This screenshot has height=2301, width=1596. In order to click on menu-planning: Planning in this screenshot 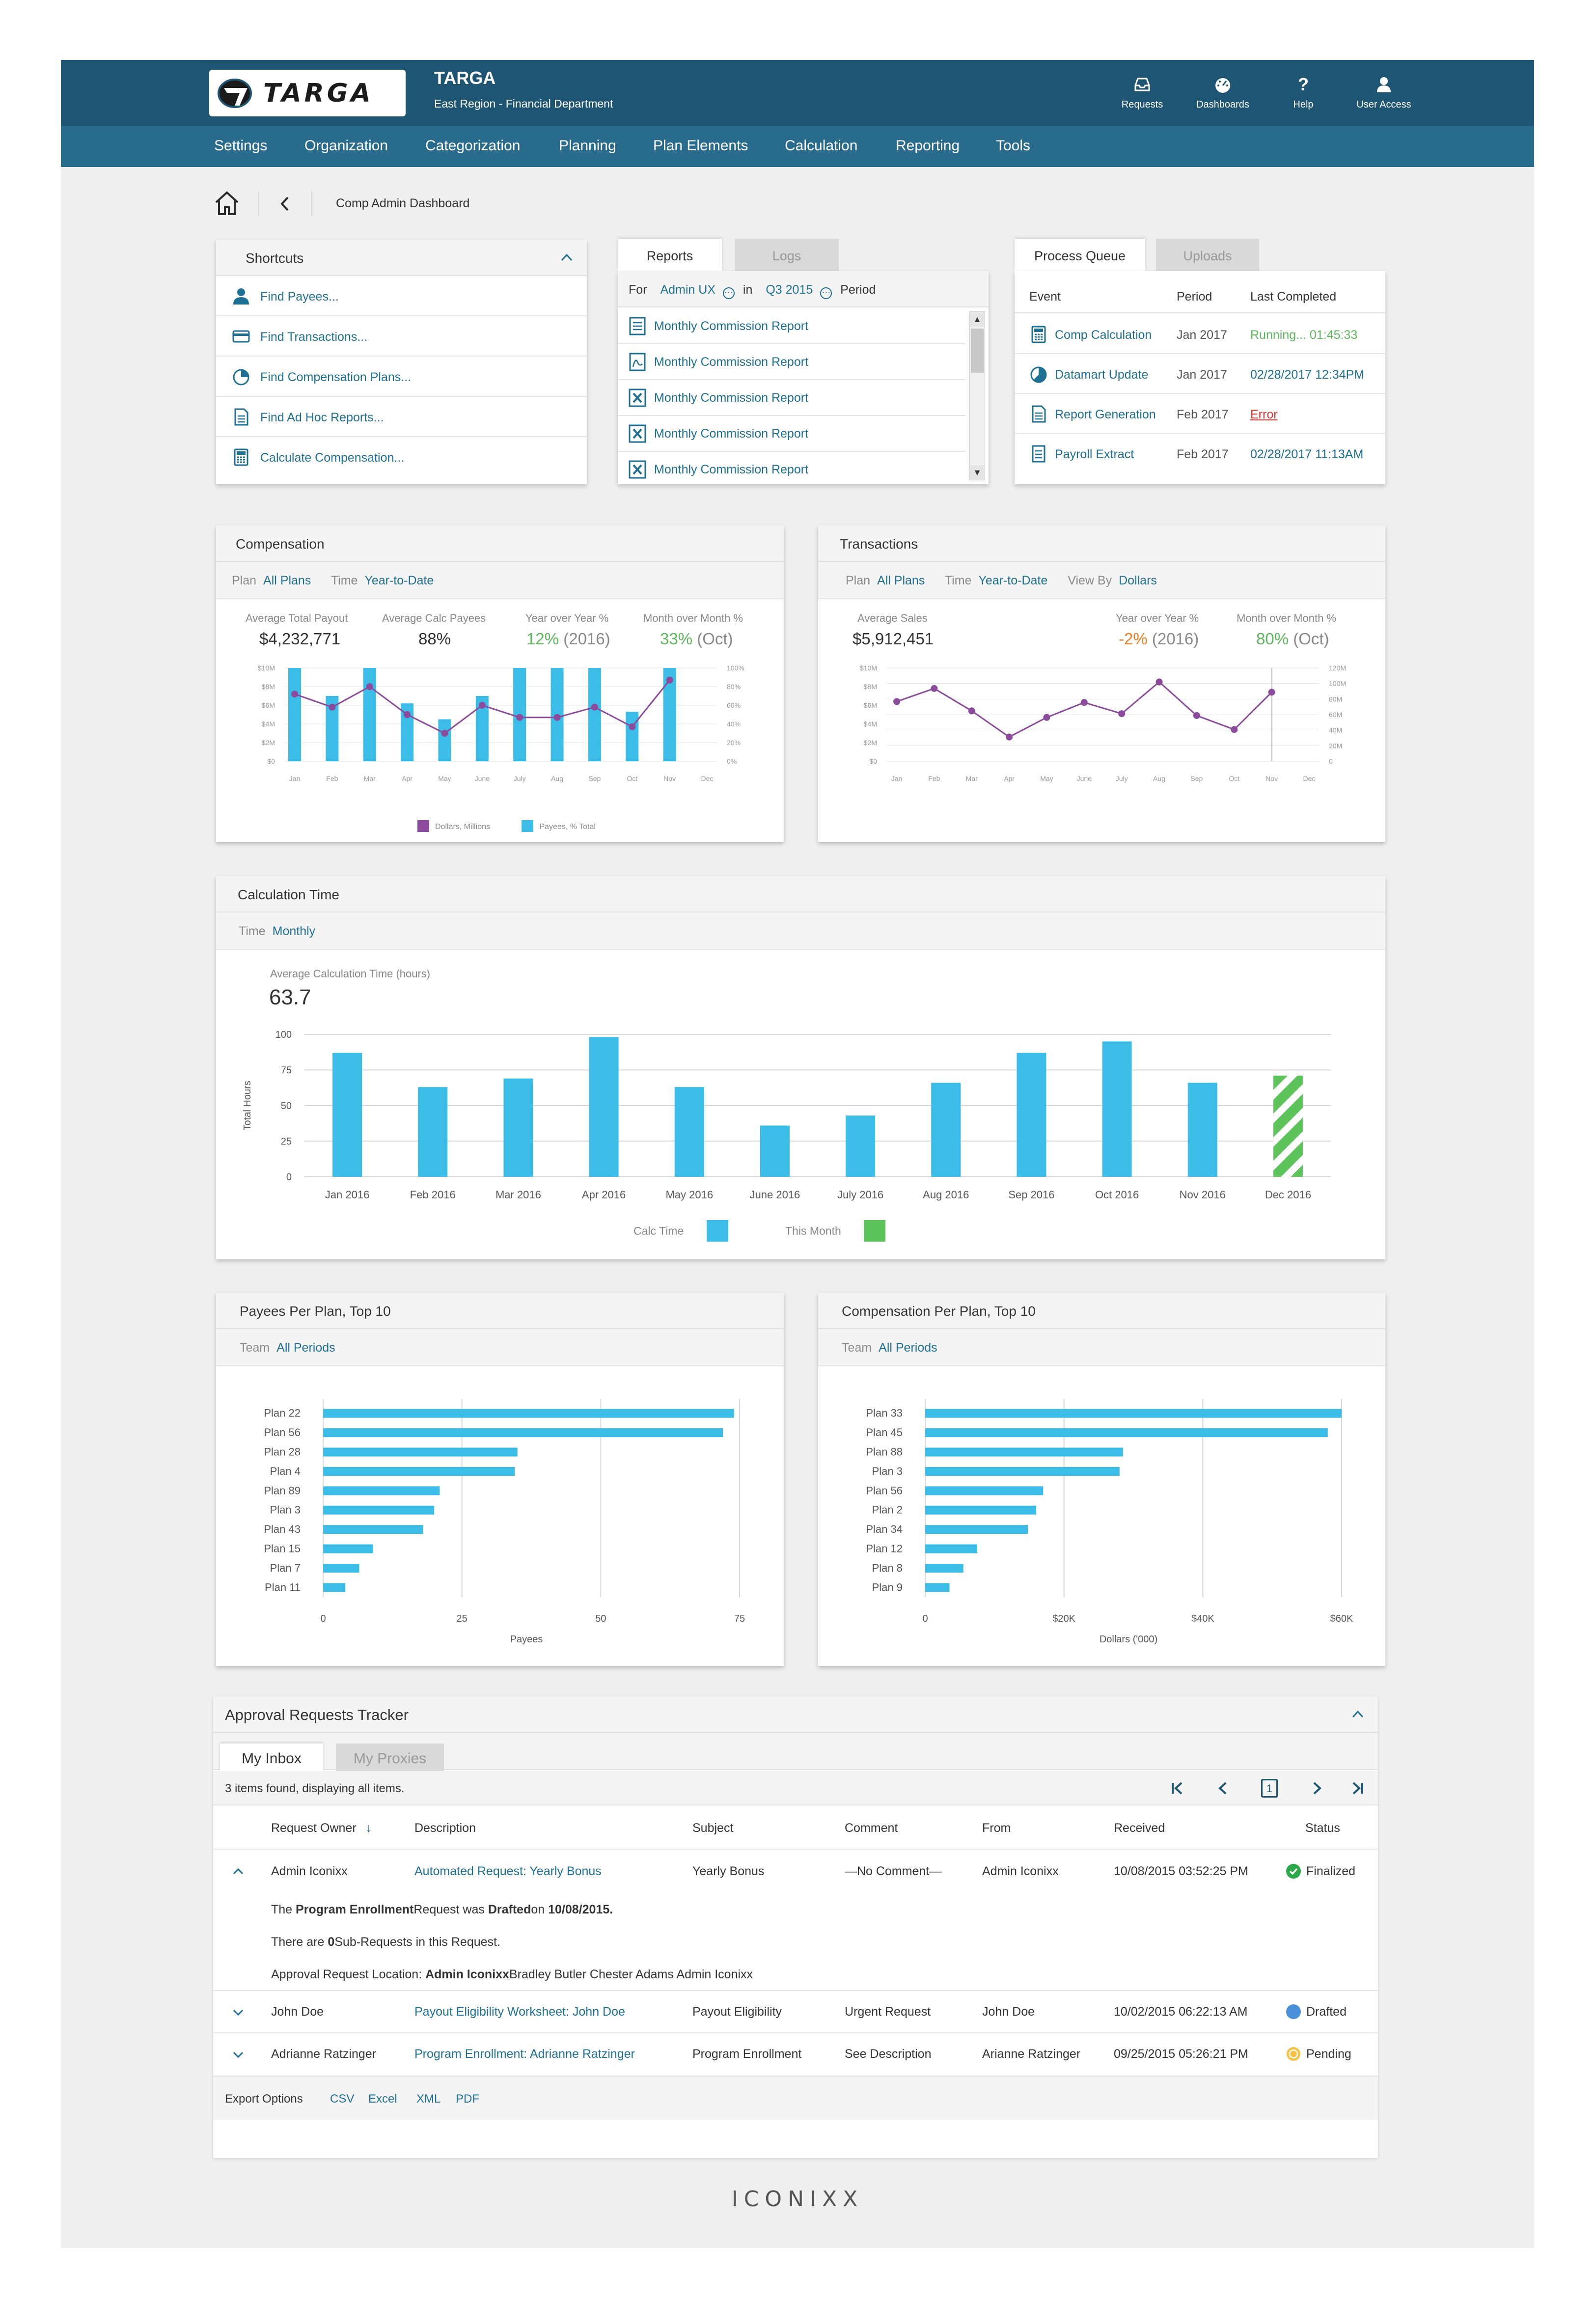, I will do `click(588, 146)`.